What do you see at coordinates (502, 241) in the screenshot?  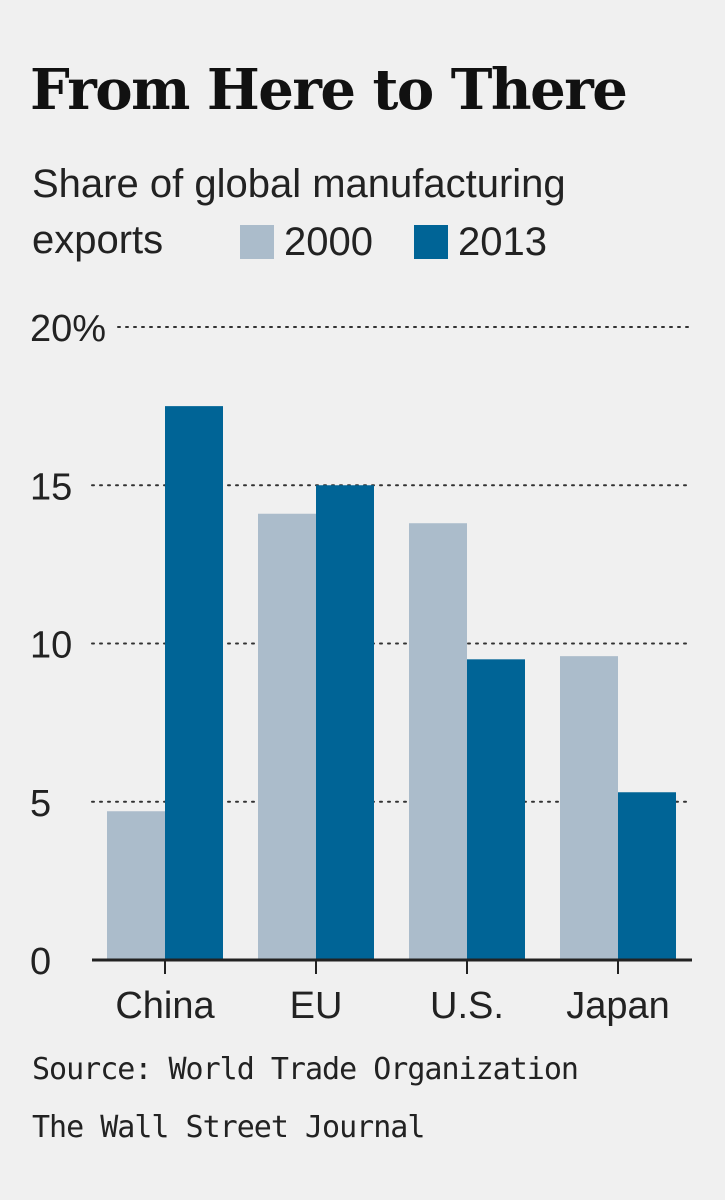 I see `legend-label-2013: 2013` at bounding box center [502, 241].